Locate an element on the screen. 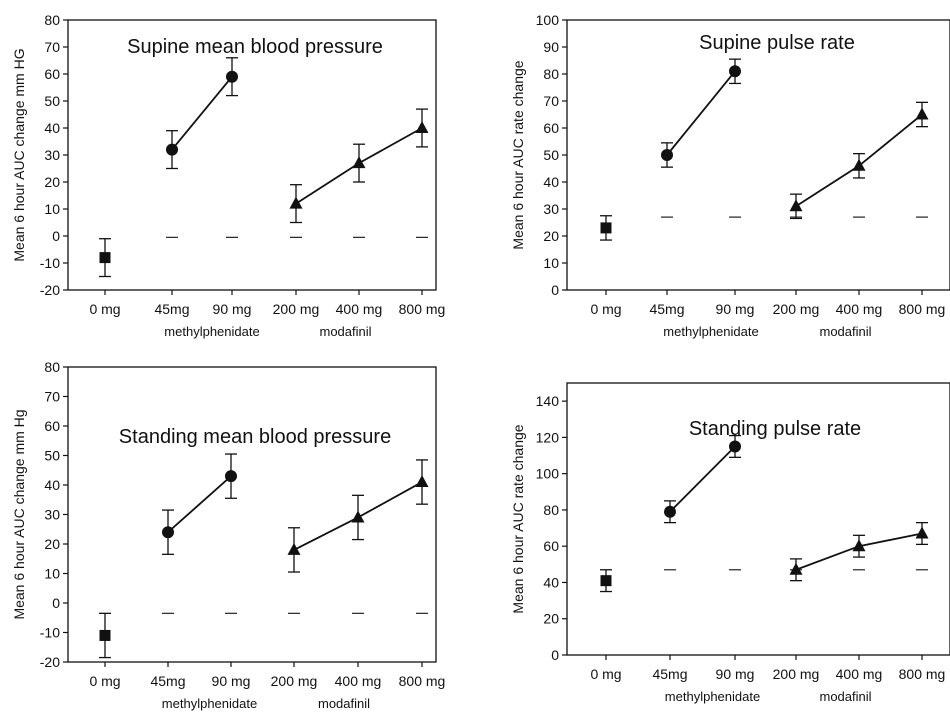  chart-title: Standing pulse rate is located at coordinates (775, 429).